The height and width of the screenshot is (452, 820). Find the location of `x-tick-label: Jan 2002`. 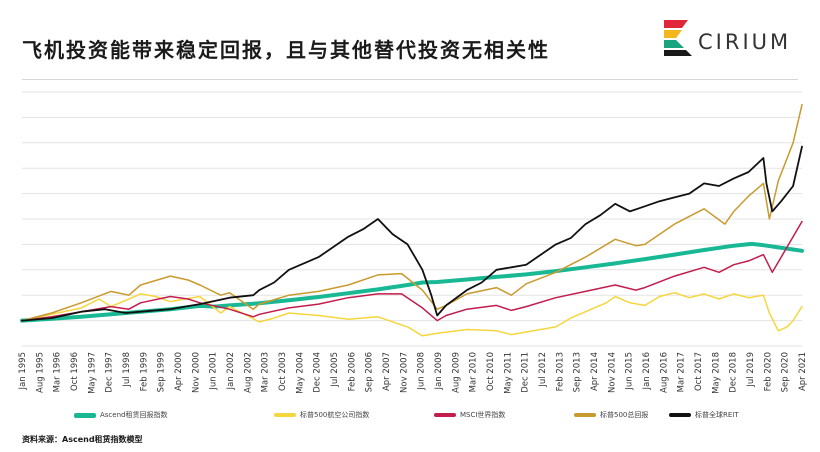

x-tick-label: Jan 2002 is located at coordinates (231, 371).